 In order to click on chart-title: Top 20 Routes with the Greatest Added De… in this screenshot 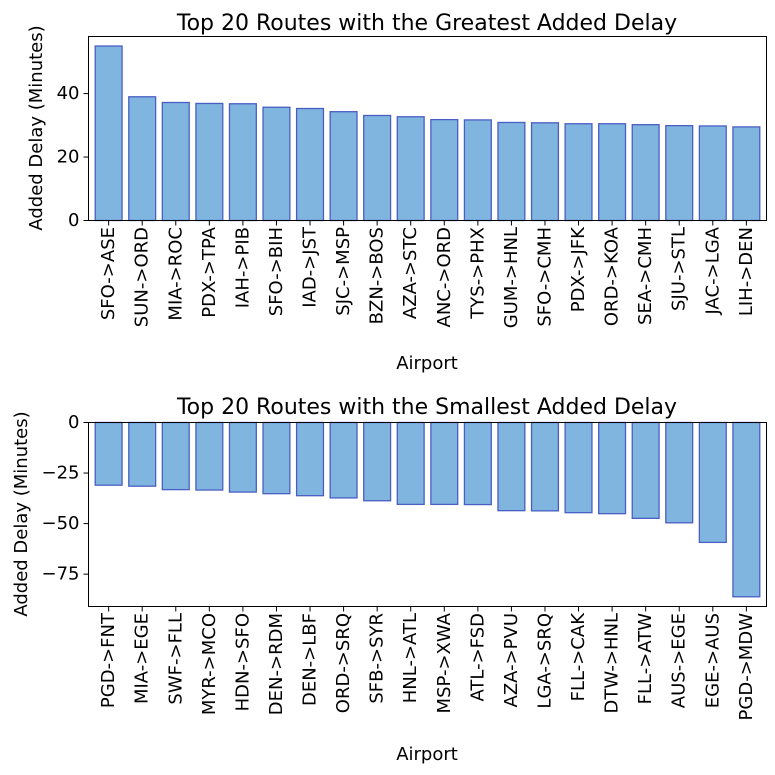, I will do `click(426, 23)`.